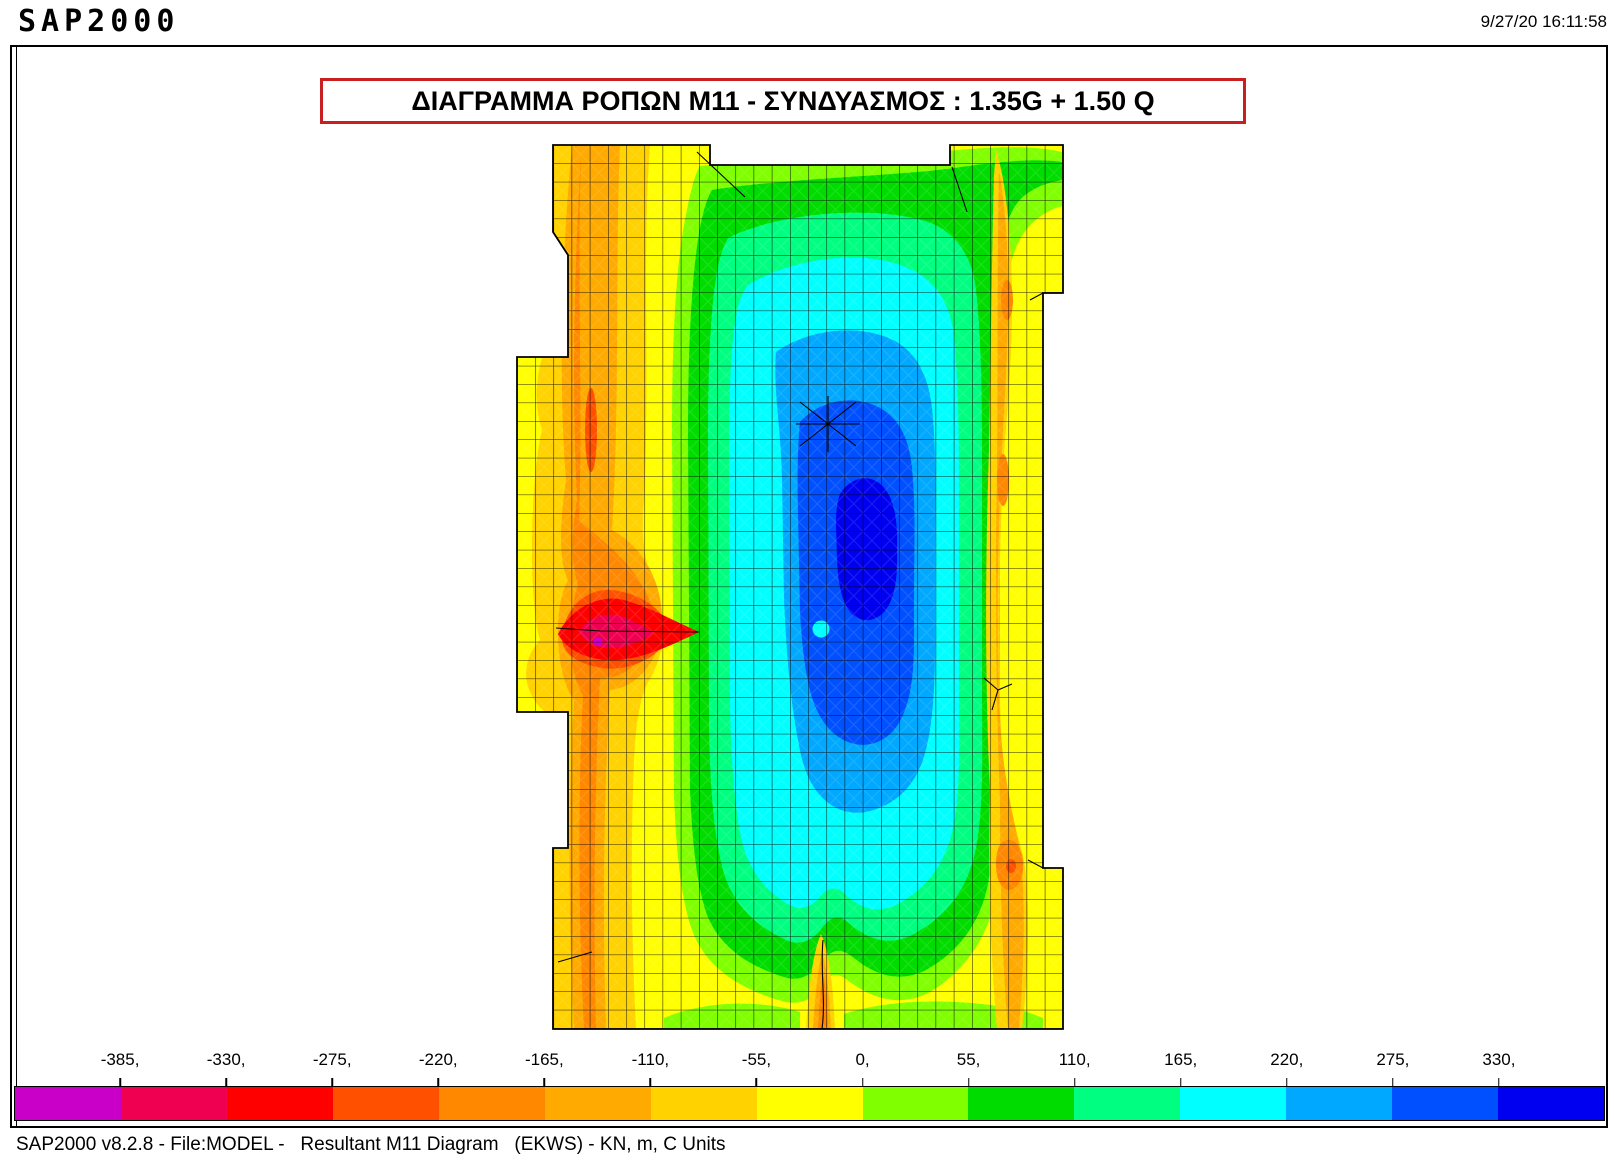  What do you see at coordinates (438, 1059) in the screenshot?
I see `legend-tick-label: -220,` at bounding box center [438, 1059].